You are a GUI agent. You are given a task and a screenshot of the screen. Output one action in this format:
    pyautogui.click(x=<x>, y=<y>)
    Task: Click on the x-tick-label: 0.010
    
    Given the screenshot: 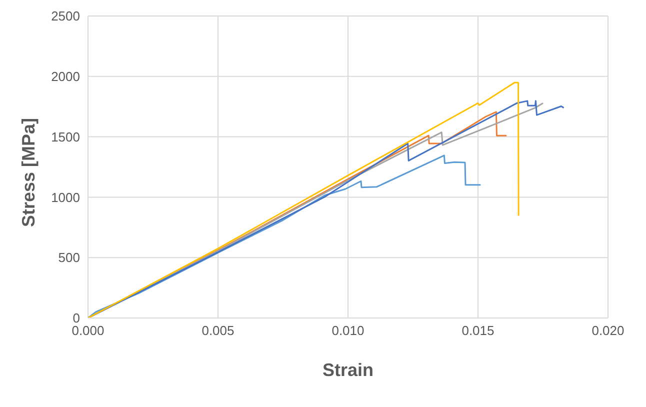 What is the action you would take?
    pyautogui.click(x=348, y=330)
    